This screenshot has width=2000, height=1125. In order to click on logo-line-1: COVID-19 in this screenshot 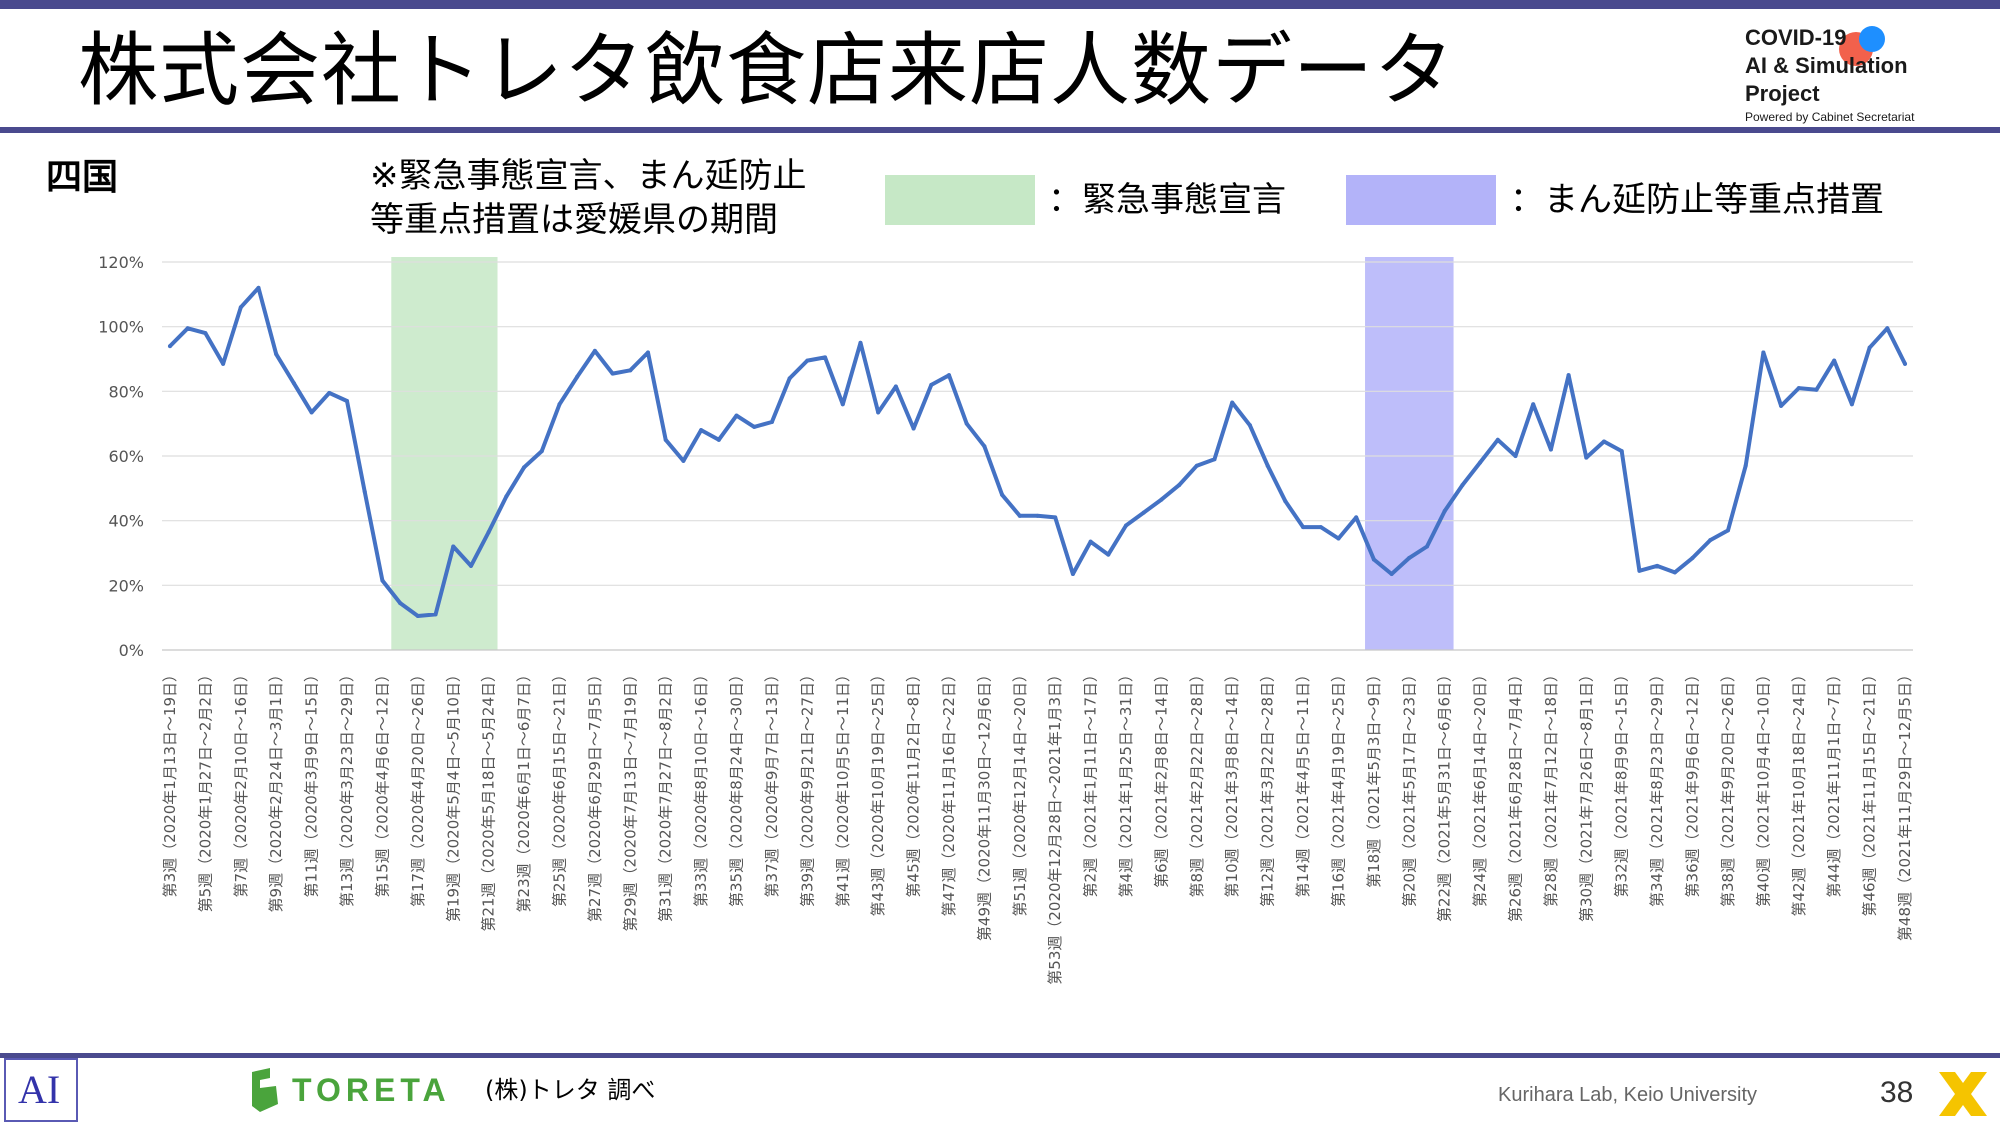, I will do `click(1796, 37)`.